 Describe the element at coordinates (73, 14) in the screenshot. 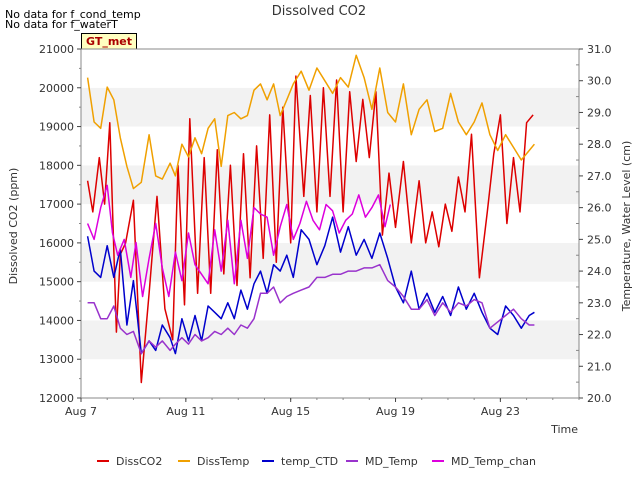

I see `no-data-note-cond-temp: No data for f_cond_temp` at that location.